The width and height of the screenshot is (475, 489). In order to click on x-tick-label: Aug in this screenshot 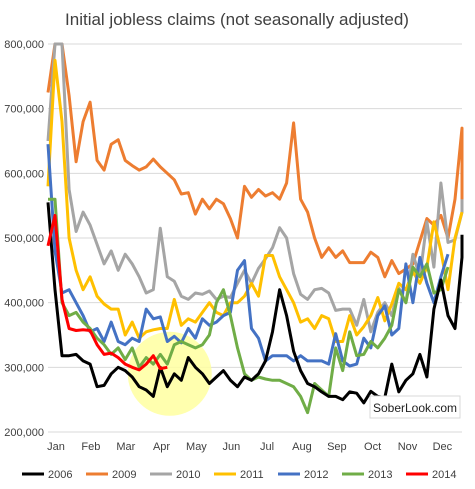, I will do `click(302, 447)`.